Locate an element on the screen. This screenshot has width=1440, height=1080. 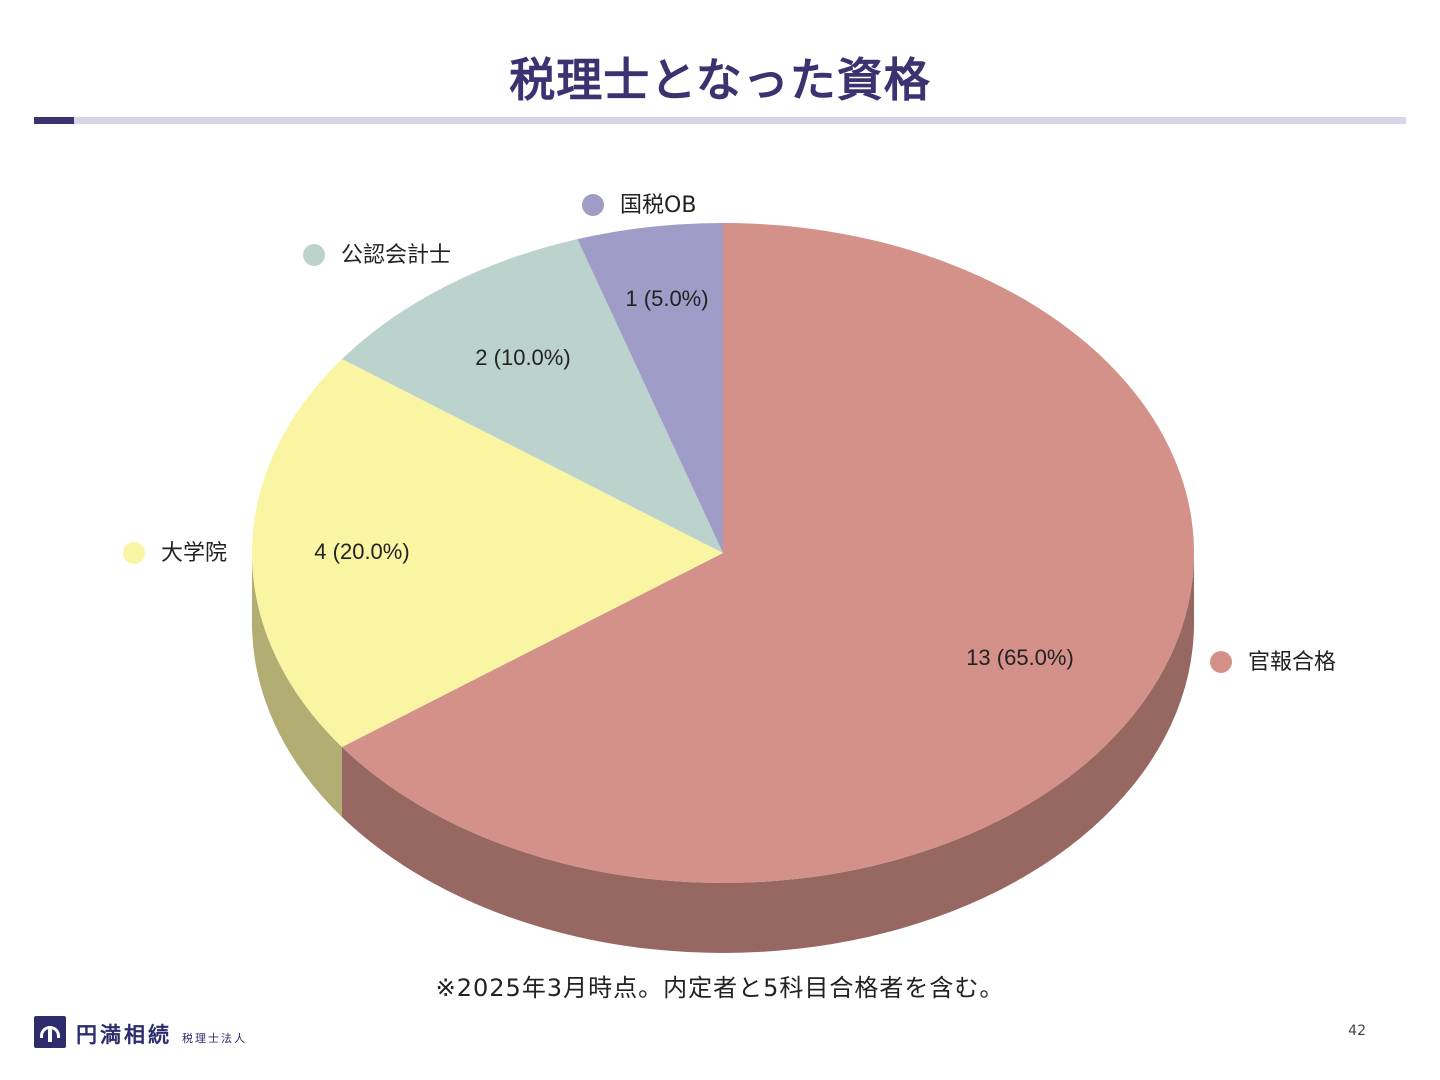
logo-sub: 税理士法人 is located at coordinates (214, 1038).